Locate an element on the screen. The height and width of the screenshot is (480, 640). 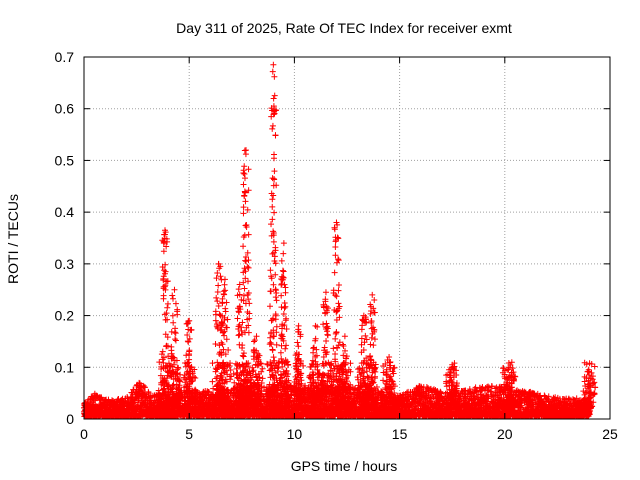
x-axis-label: GPS time / hours is located at coordinates (344, 466).